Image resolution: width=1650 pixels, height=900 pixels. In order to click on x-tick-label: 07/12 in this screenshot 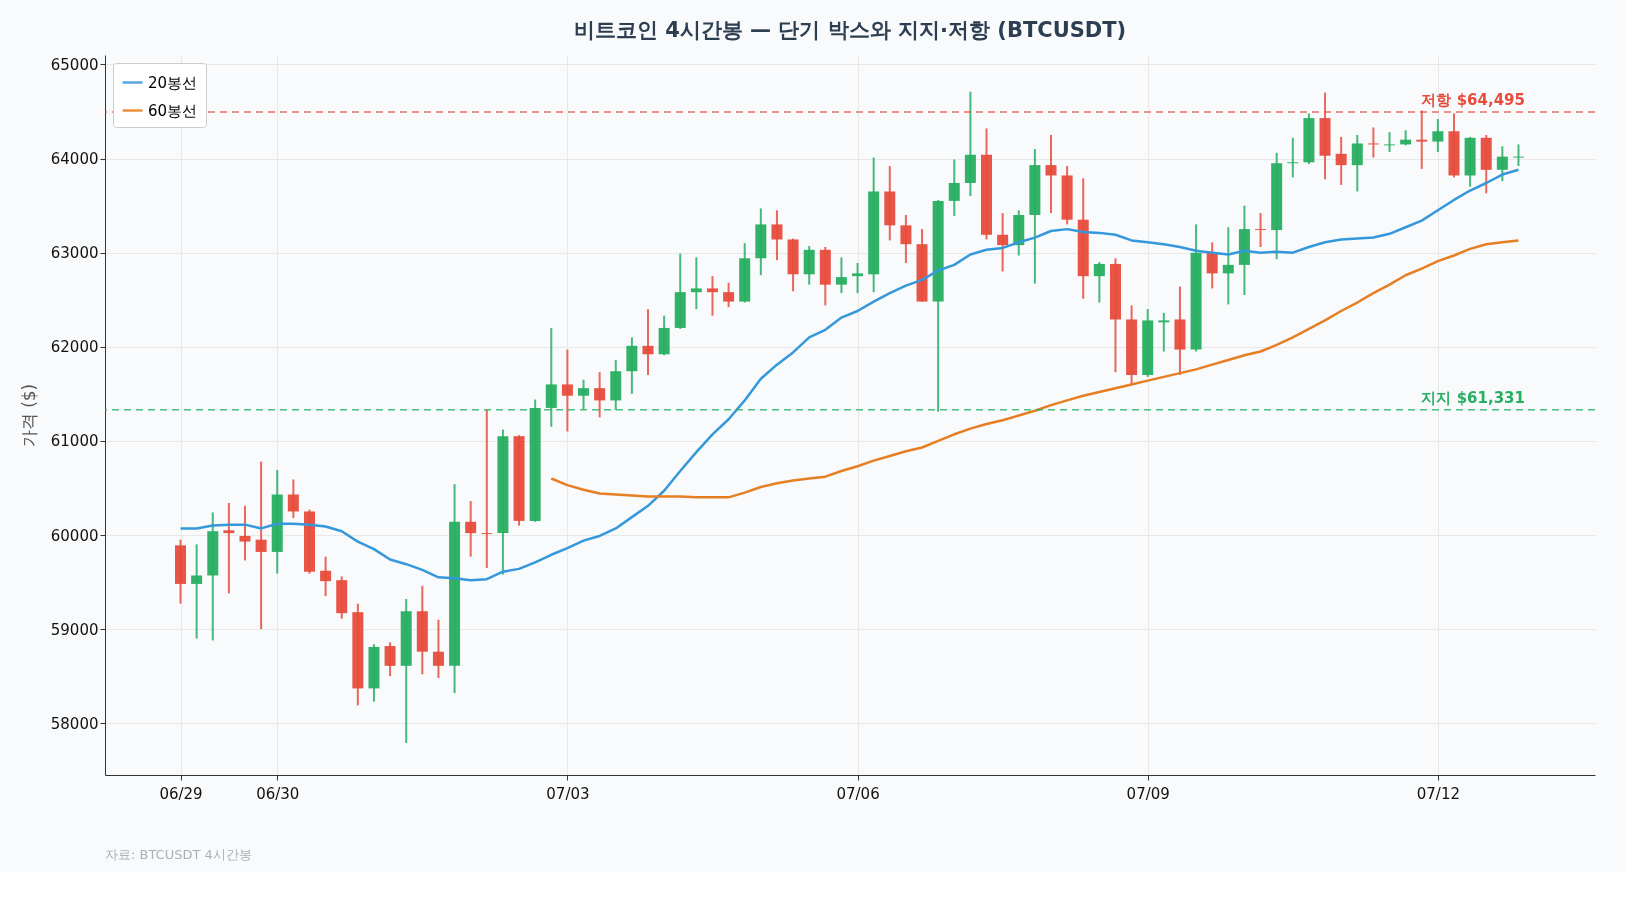, I will do `click(1438, 793)`.